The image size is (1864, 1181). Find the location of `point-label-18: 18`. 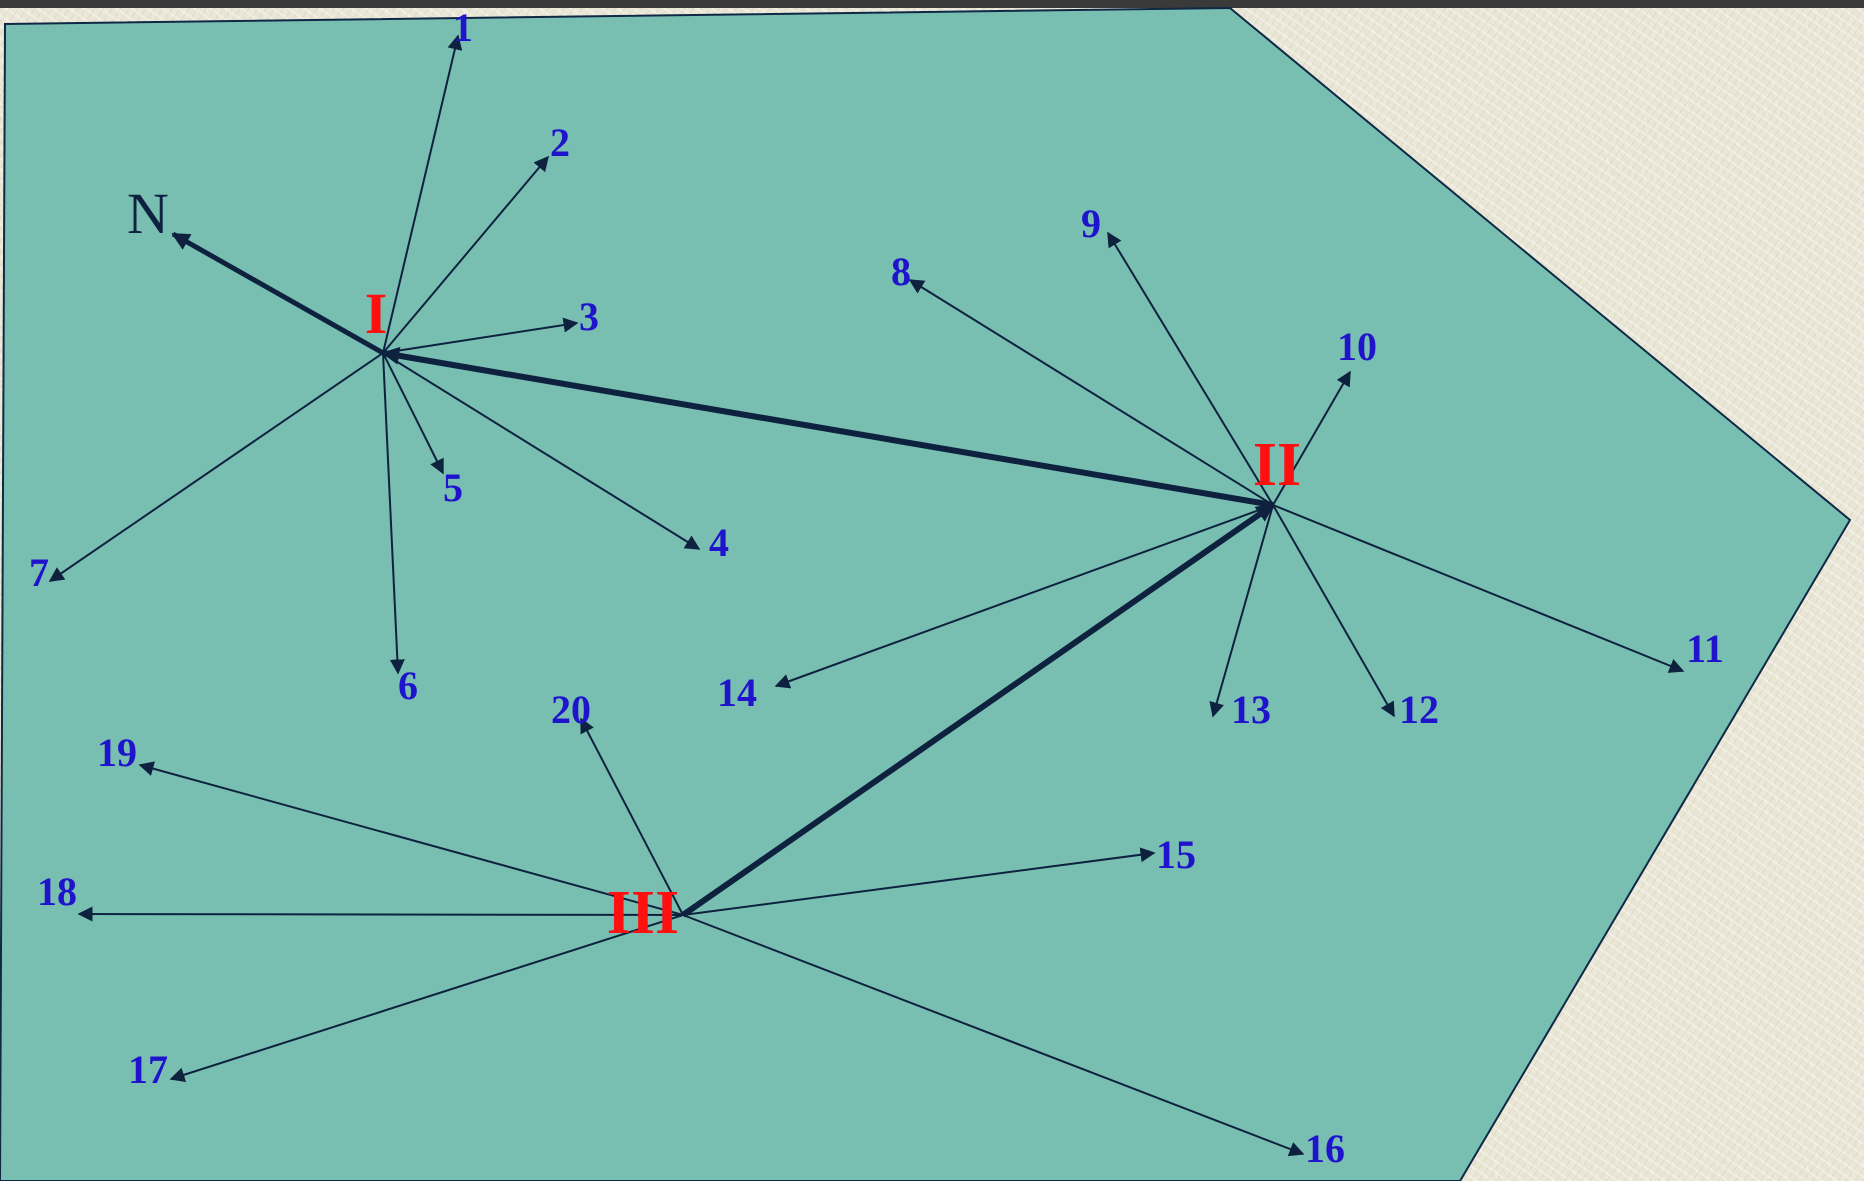

point-label-18: 18 is located at coordinates (57, 891).